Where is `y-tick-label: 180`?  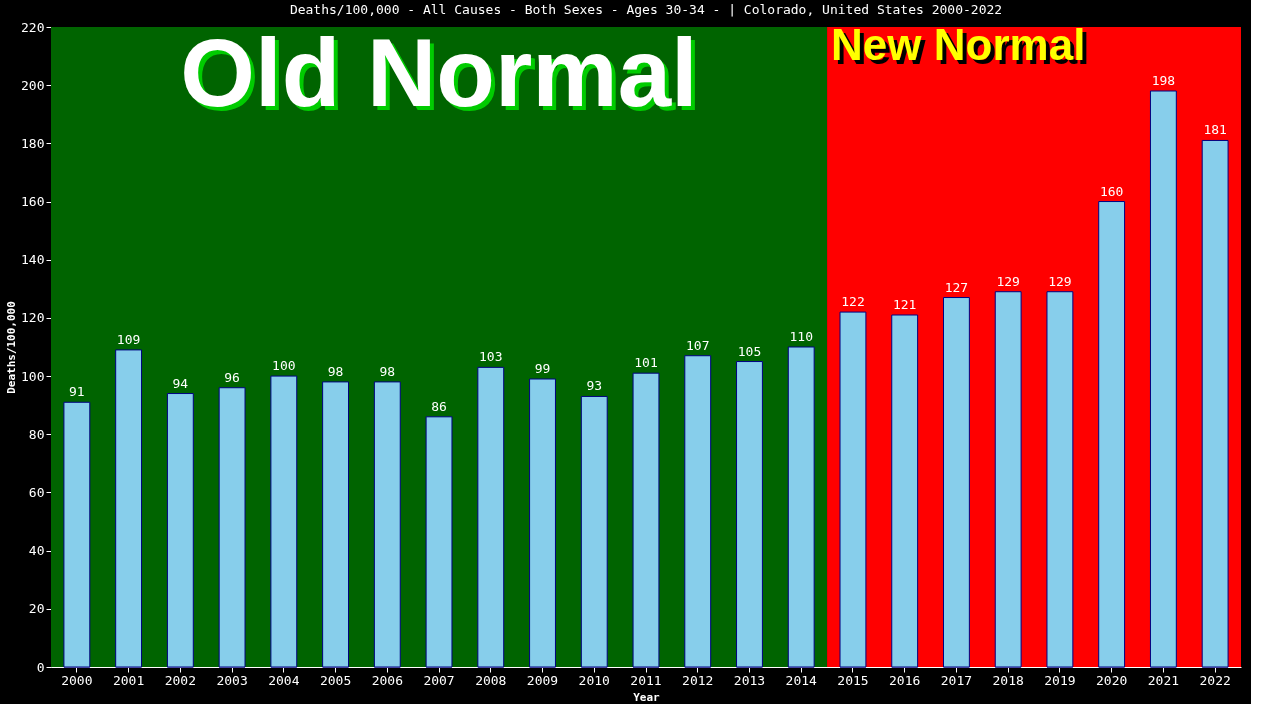
y-tick-label: 180 is located at coordinates (33, 143).